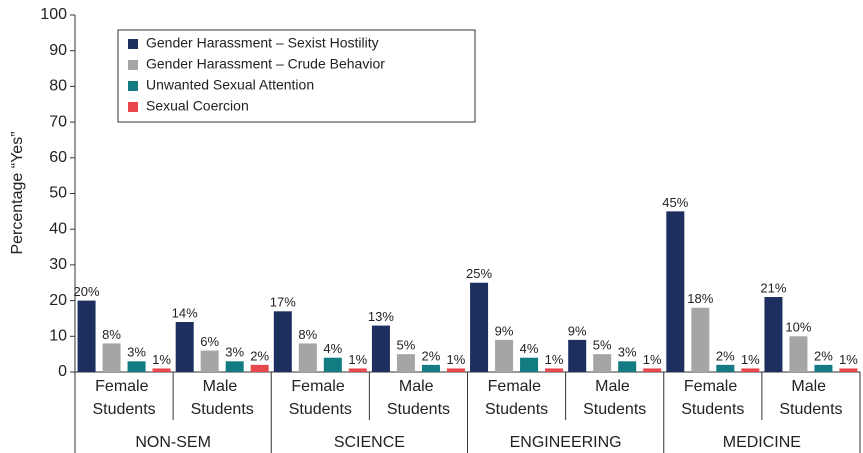  Describe the element at coordinates (283, 302) in the screenshot. I see `value-label: 17%` at that location.